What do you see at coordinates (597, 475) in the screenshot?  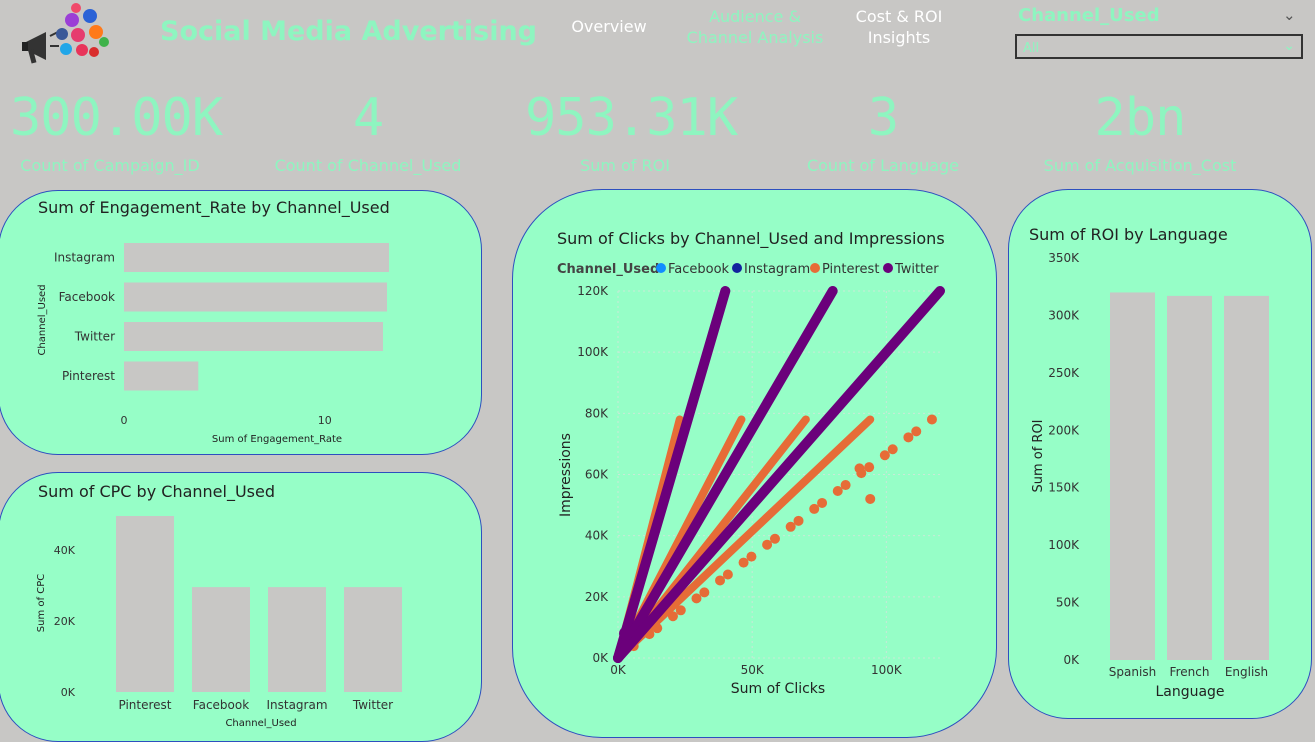 I see `y-tick-label: 60K` at bounding box center [597, 475].